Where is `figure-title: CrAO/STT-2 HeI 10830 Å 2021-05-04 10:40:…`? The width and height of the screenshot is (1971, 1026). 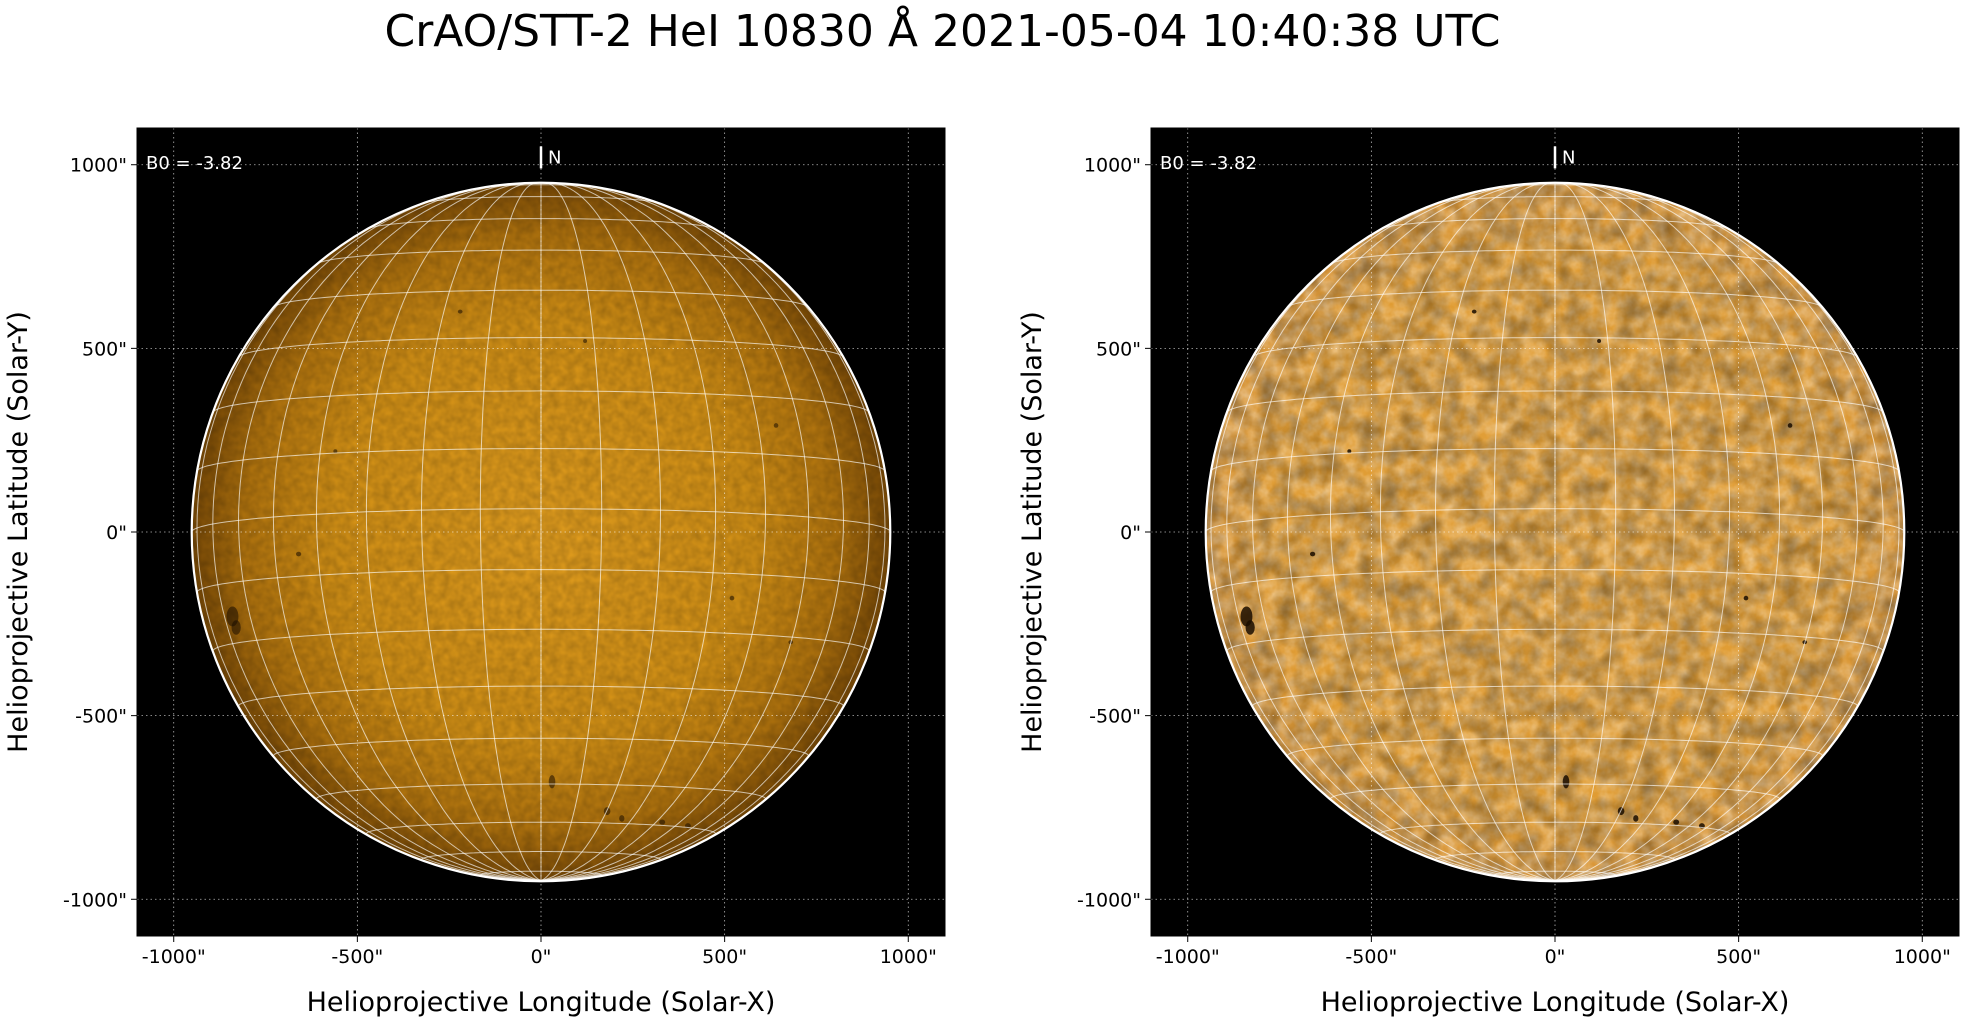
figure-title: CrAO/STT-2 HeI 10830 Å 2021-05-04 10:40:… is located at coordinates (942, 31).